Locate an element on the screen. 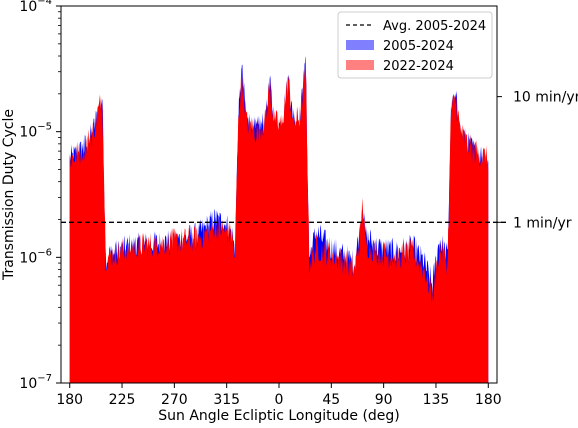 This screenshot has width=578, height=428. legend-box is located at coordinates (415, 45).